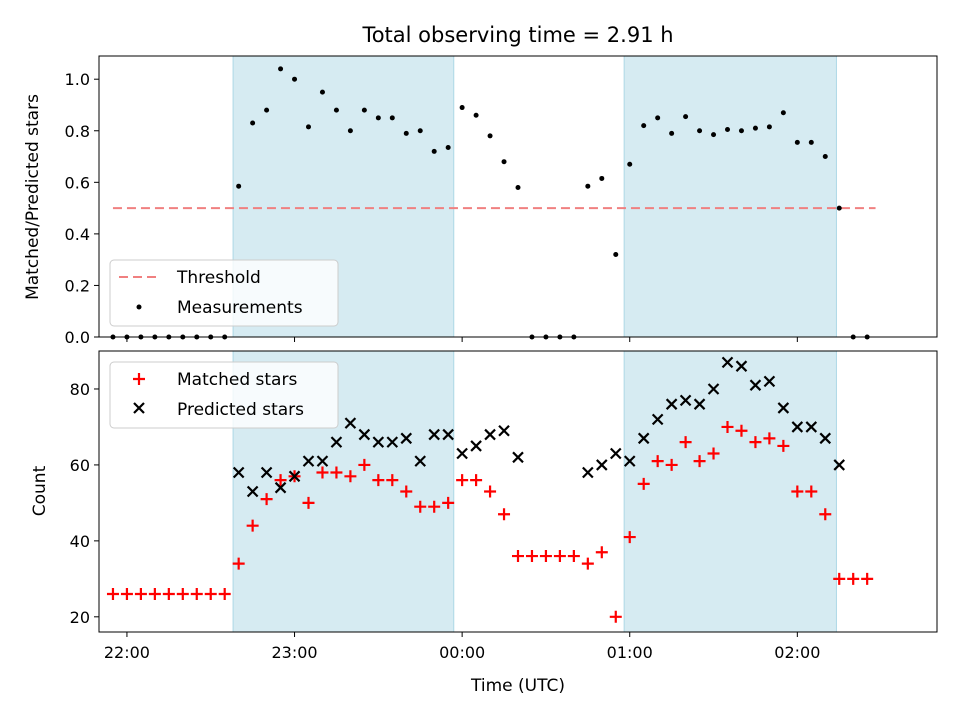 The height and width of the screenshot is (724, 960). I want to click on top-legend-box, so click(224, 293).